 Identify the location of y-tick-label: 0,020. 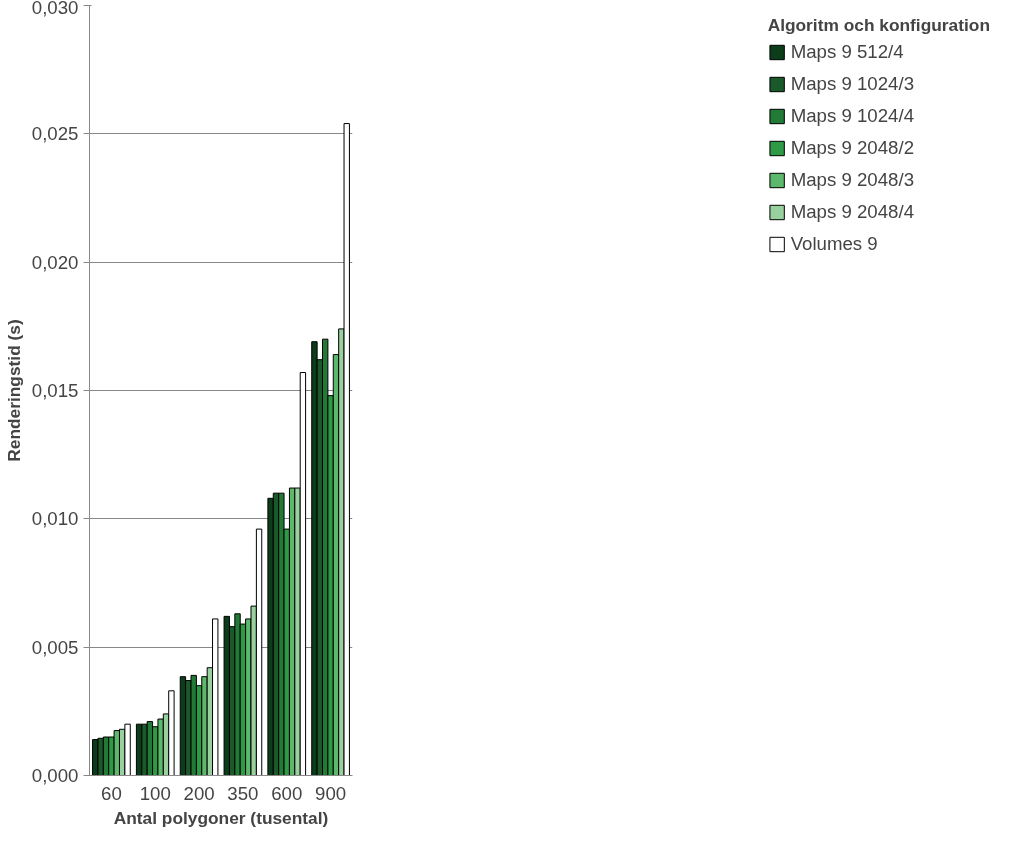
(55, 262).